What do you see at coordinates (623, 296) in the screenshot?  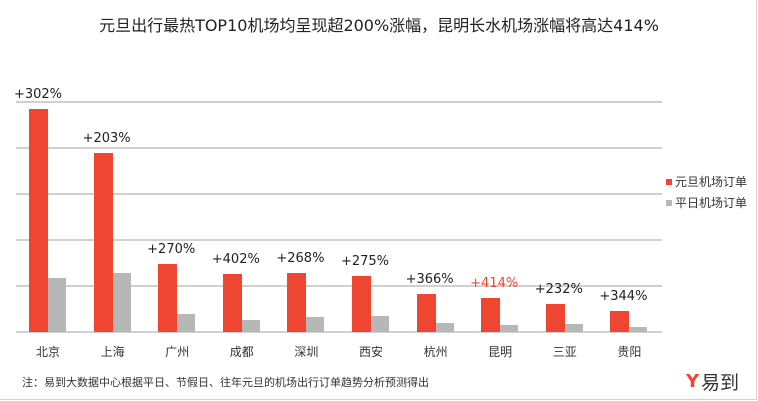 I see `growth-label: +344%` at bounding box center [623, 296].